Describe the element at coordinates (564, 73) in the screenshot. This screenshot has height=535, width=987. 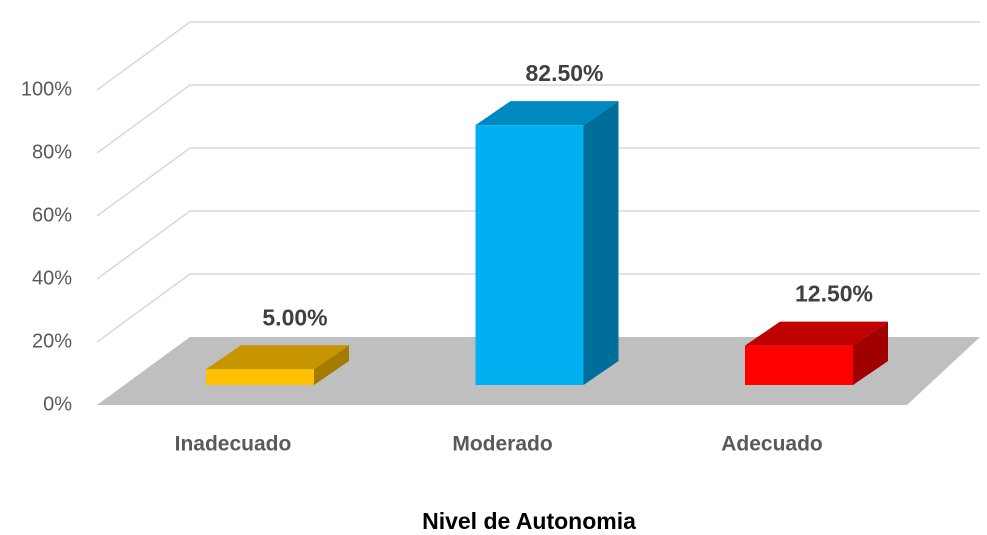
I see `data-label: 82.50%` at that location.